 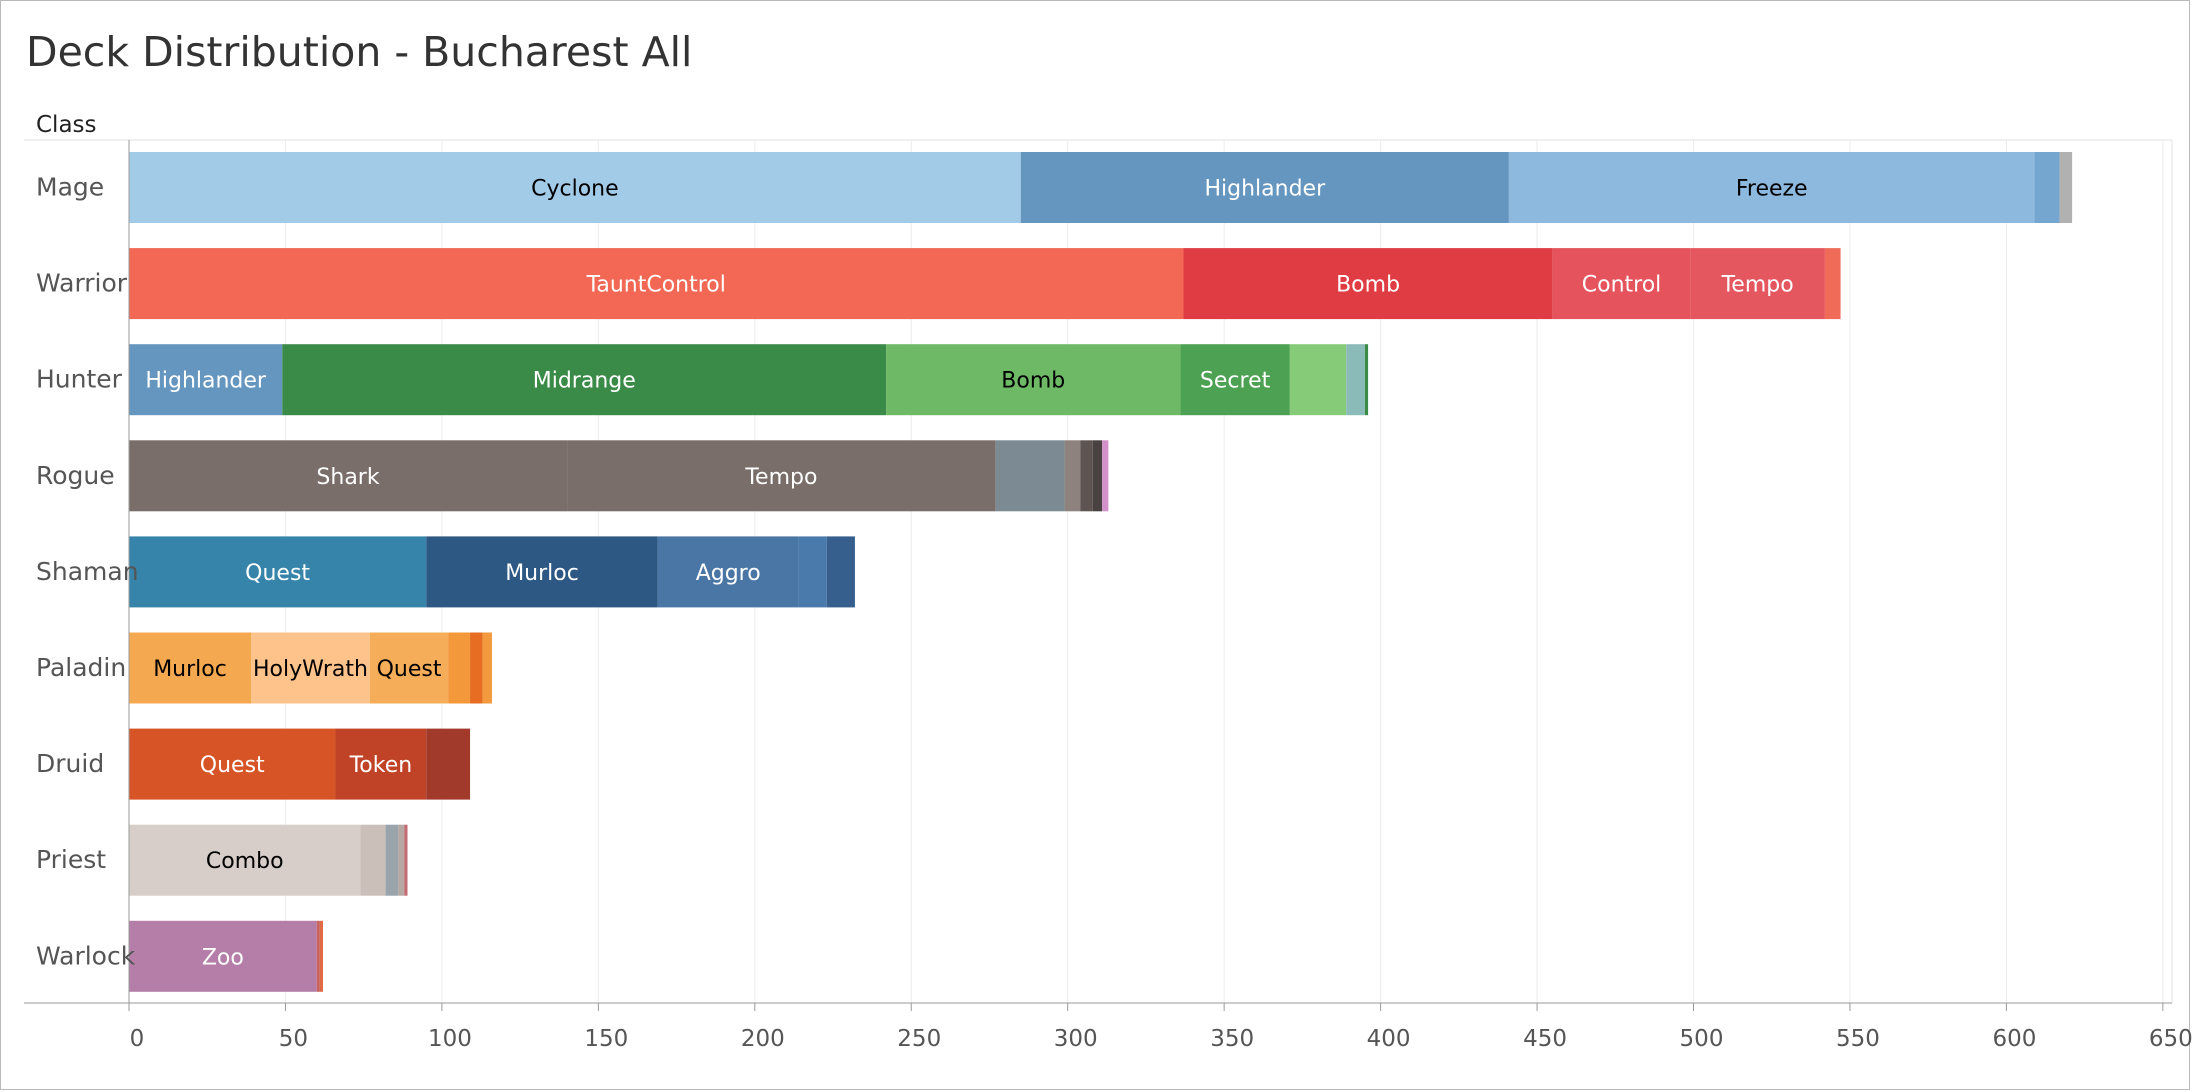 I want to click on segment-label: Combo, so click(x=245, y=861).